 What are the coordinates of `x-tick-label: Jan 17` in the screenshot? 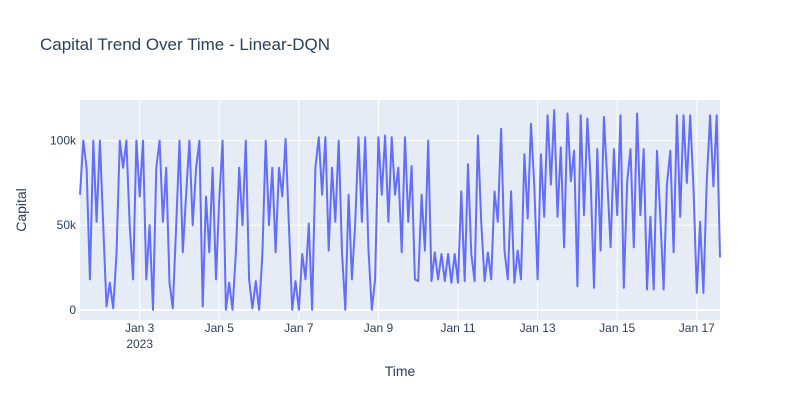 It's located at (697, 328).